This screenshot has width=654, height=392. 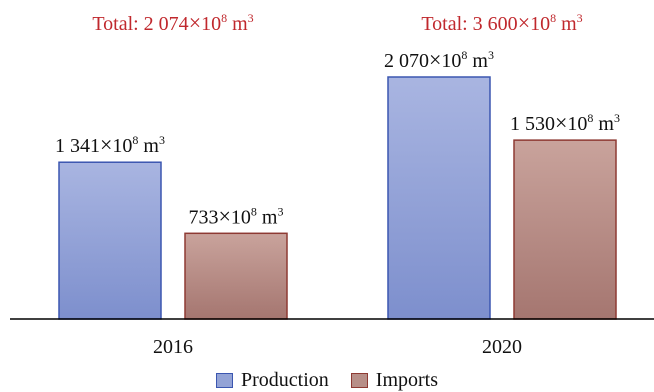 What do you see at coordinates (439, 59) in the screenshot?
I see `data-label-production-2020: 2 070×108 m3` at bounding box center [439, 59].